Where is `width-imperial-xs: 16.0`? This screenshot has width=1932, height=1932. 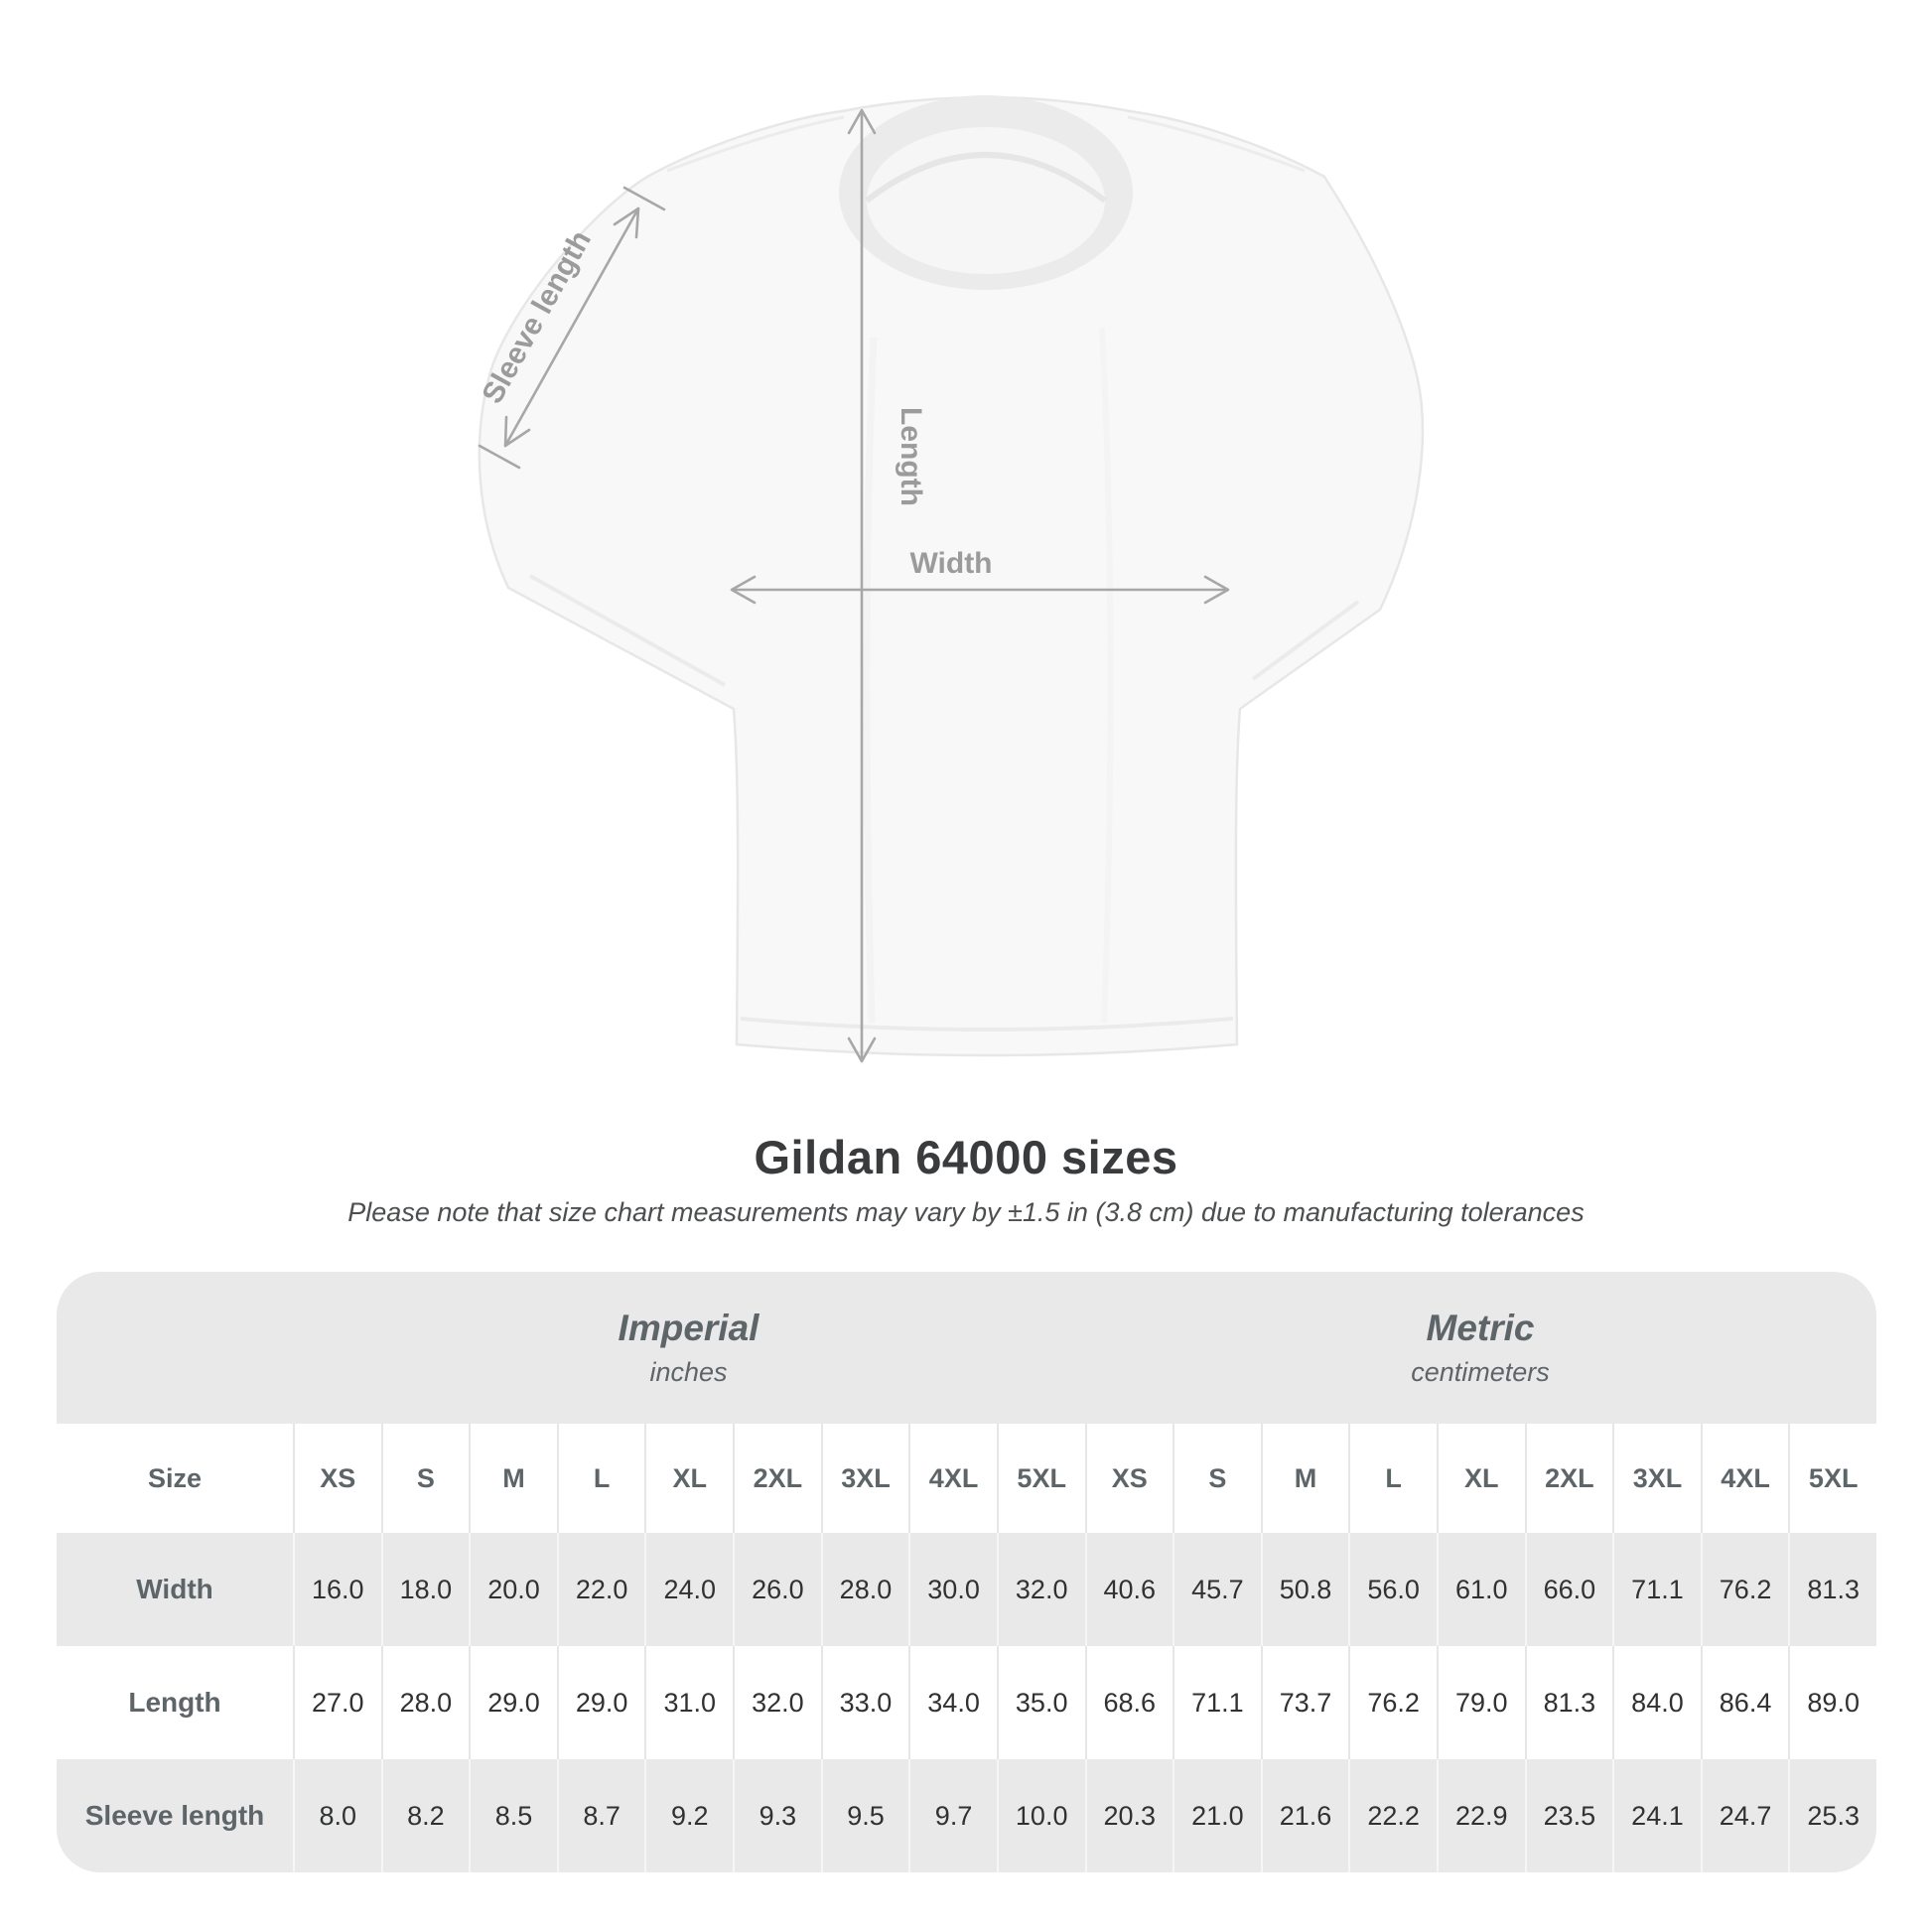
width-imperial-xs: 16.0 is located at coordinates (337, 1589).